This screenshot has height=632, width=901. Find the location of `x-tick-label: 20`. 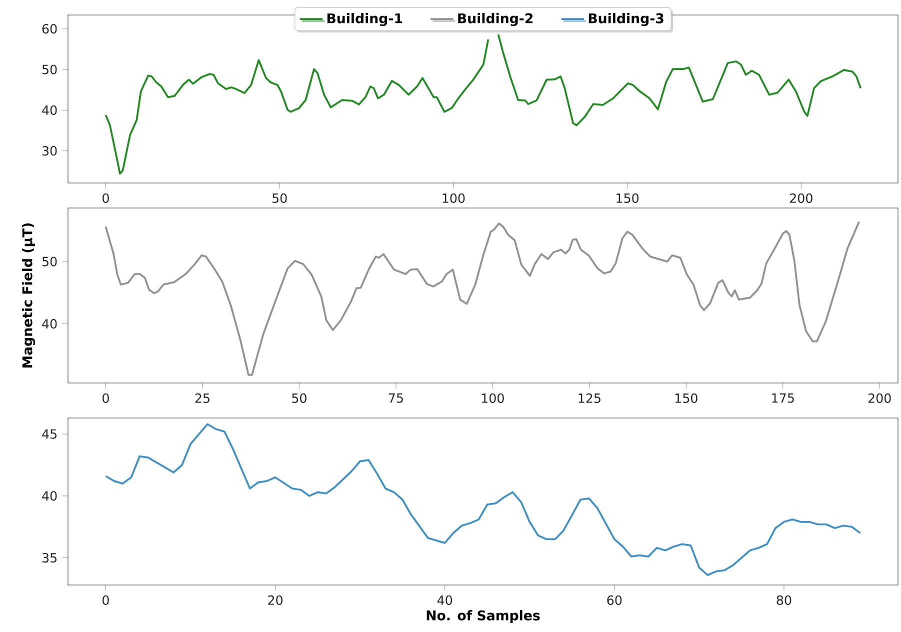

x-tick-label: 20 is located at coordinates (275, 600).